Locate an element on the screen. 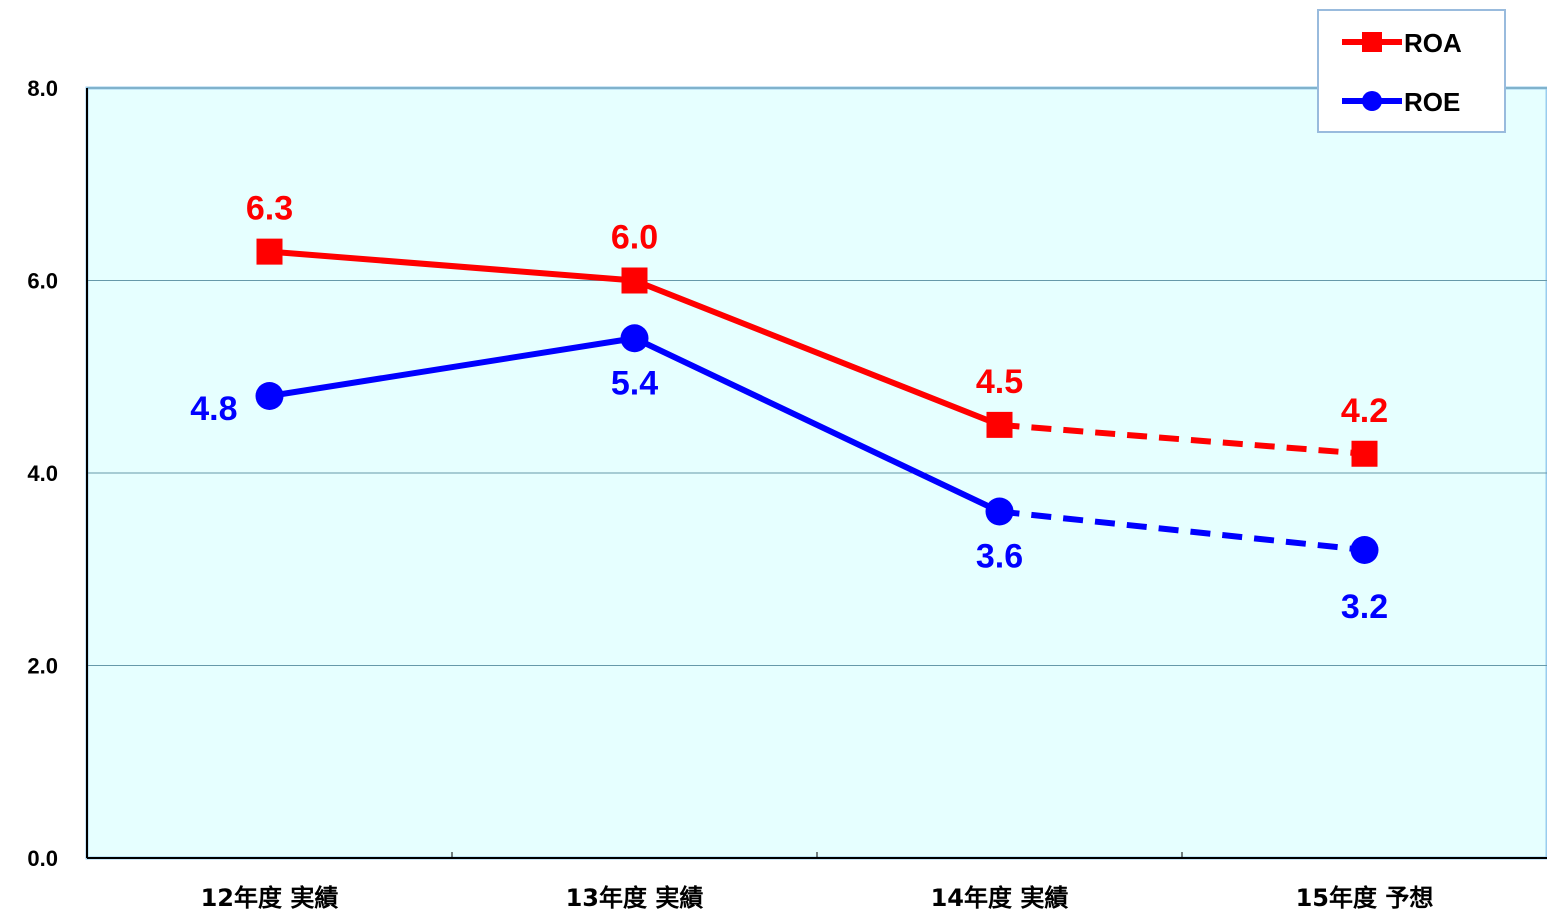  y-tick-label: 6.0 is located at coordinates (42, 281).